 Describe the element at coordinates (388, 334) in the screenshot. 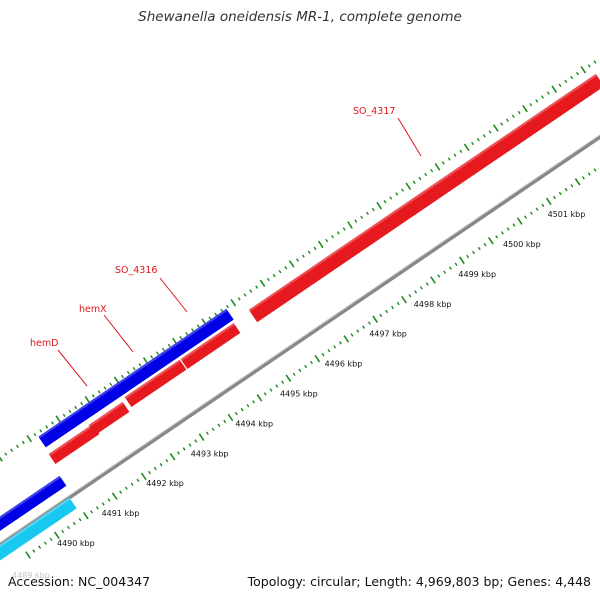

I see `kbp-tick-label: 4497 kbp` at that location.